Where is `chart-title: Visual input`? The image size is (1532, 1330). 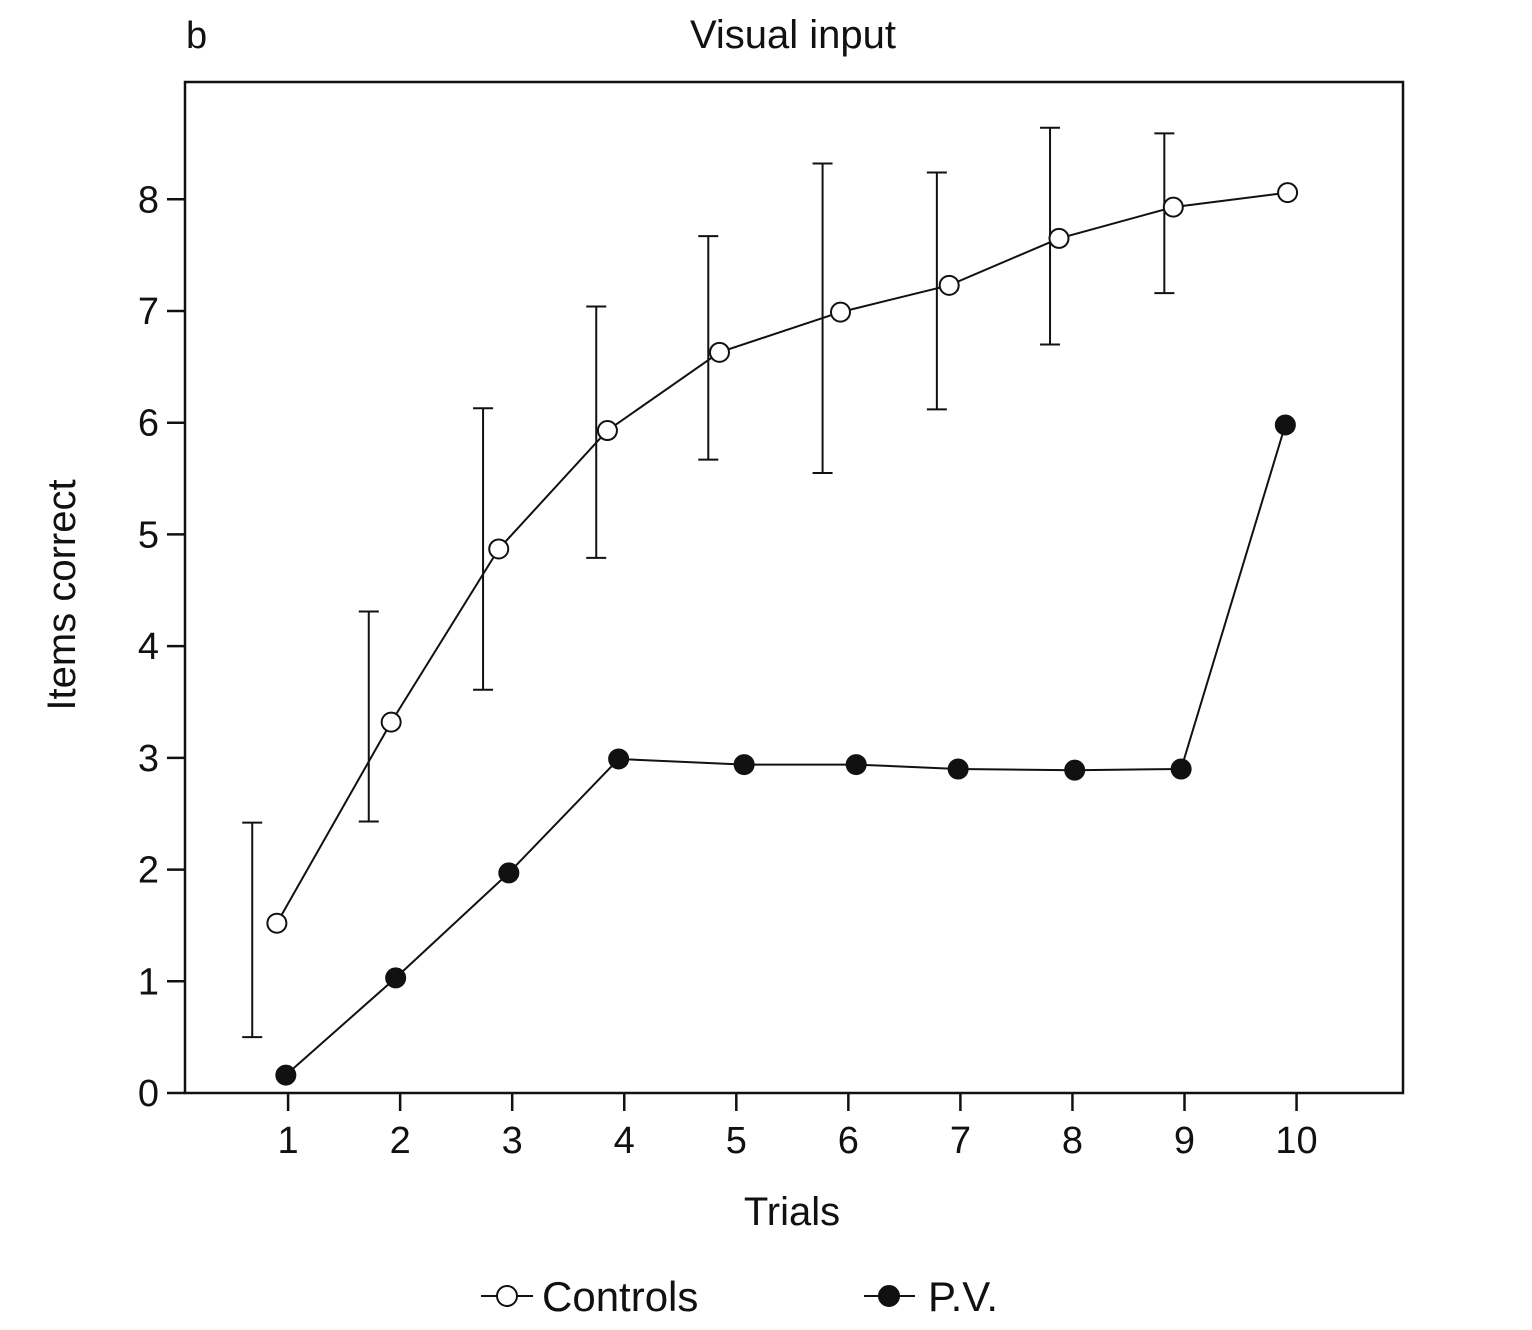 chart-title: Visual input is located at coordinates (793, 35).